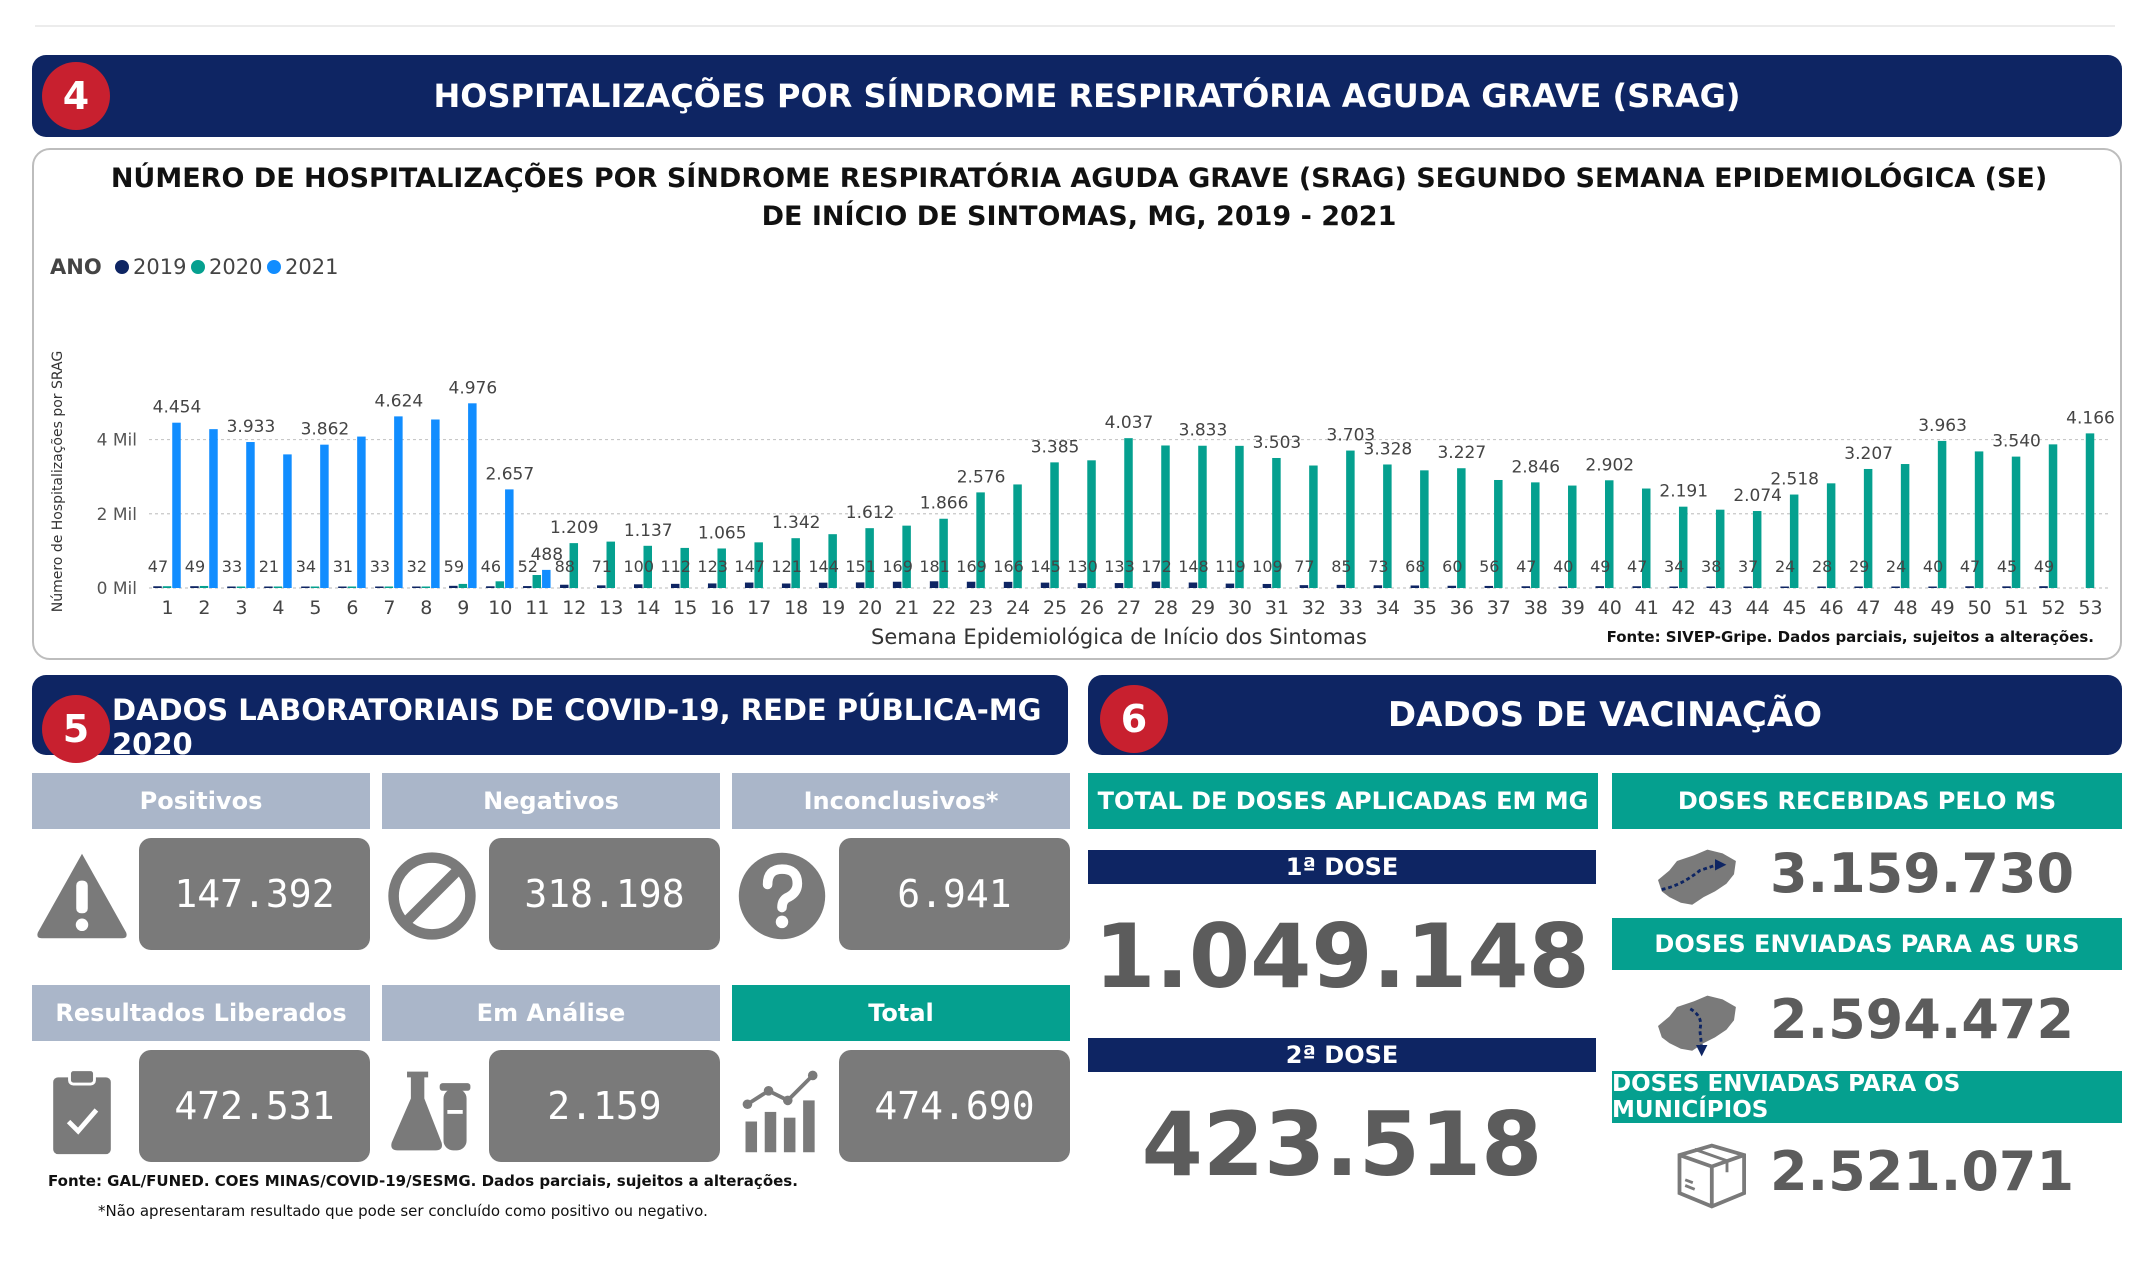 The width and height of the screenshot is (2150, 1275). Describe the element at coordinates (491, 566) in the screenshot. I see `data-label-2019: 46` at that location.